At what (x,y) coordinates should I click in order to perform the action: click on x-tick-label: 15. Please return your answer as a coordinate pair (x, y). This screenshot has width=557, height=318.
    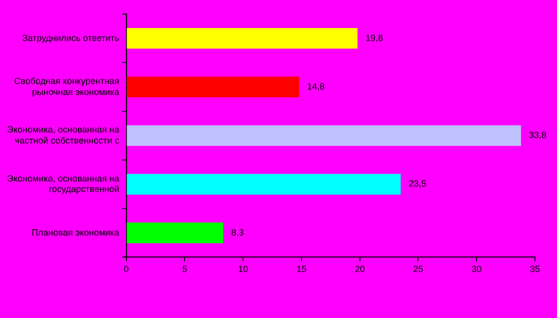
    Looking at the image, I should click on (301, 269).